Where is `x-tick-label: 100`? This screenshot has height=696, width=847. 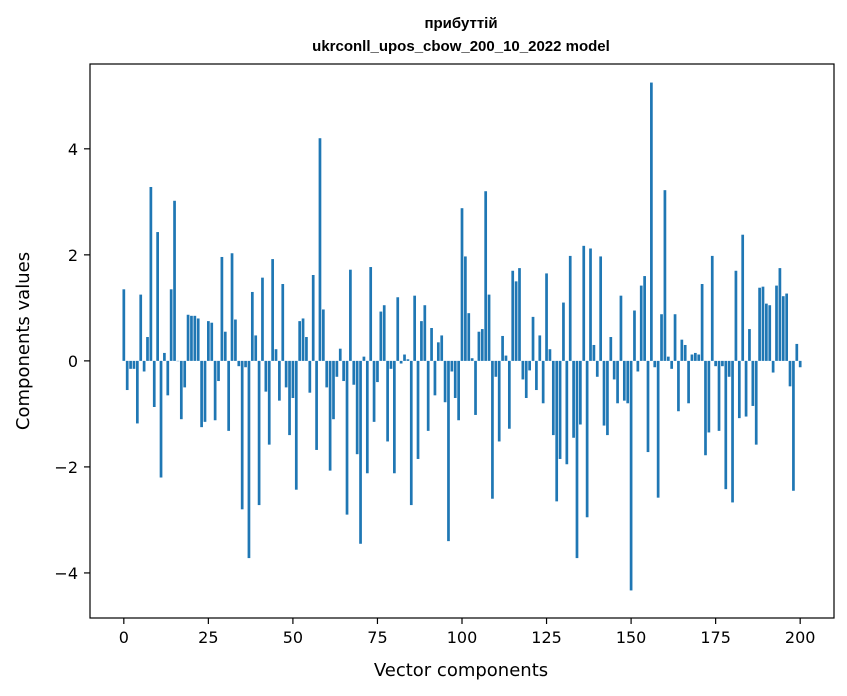
x-tick-label: 100 is located at coordinates (462, 637).